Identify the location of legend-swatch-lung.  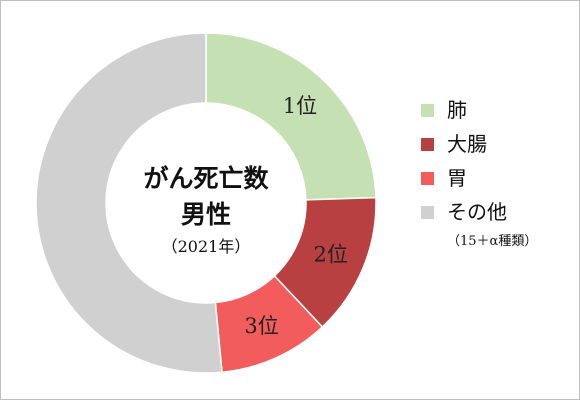
(427, 110).